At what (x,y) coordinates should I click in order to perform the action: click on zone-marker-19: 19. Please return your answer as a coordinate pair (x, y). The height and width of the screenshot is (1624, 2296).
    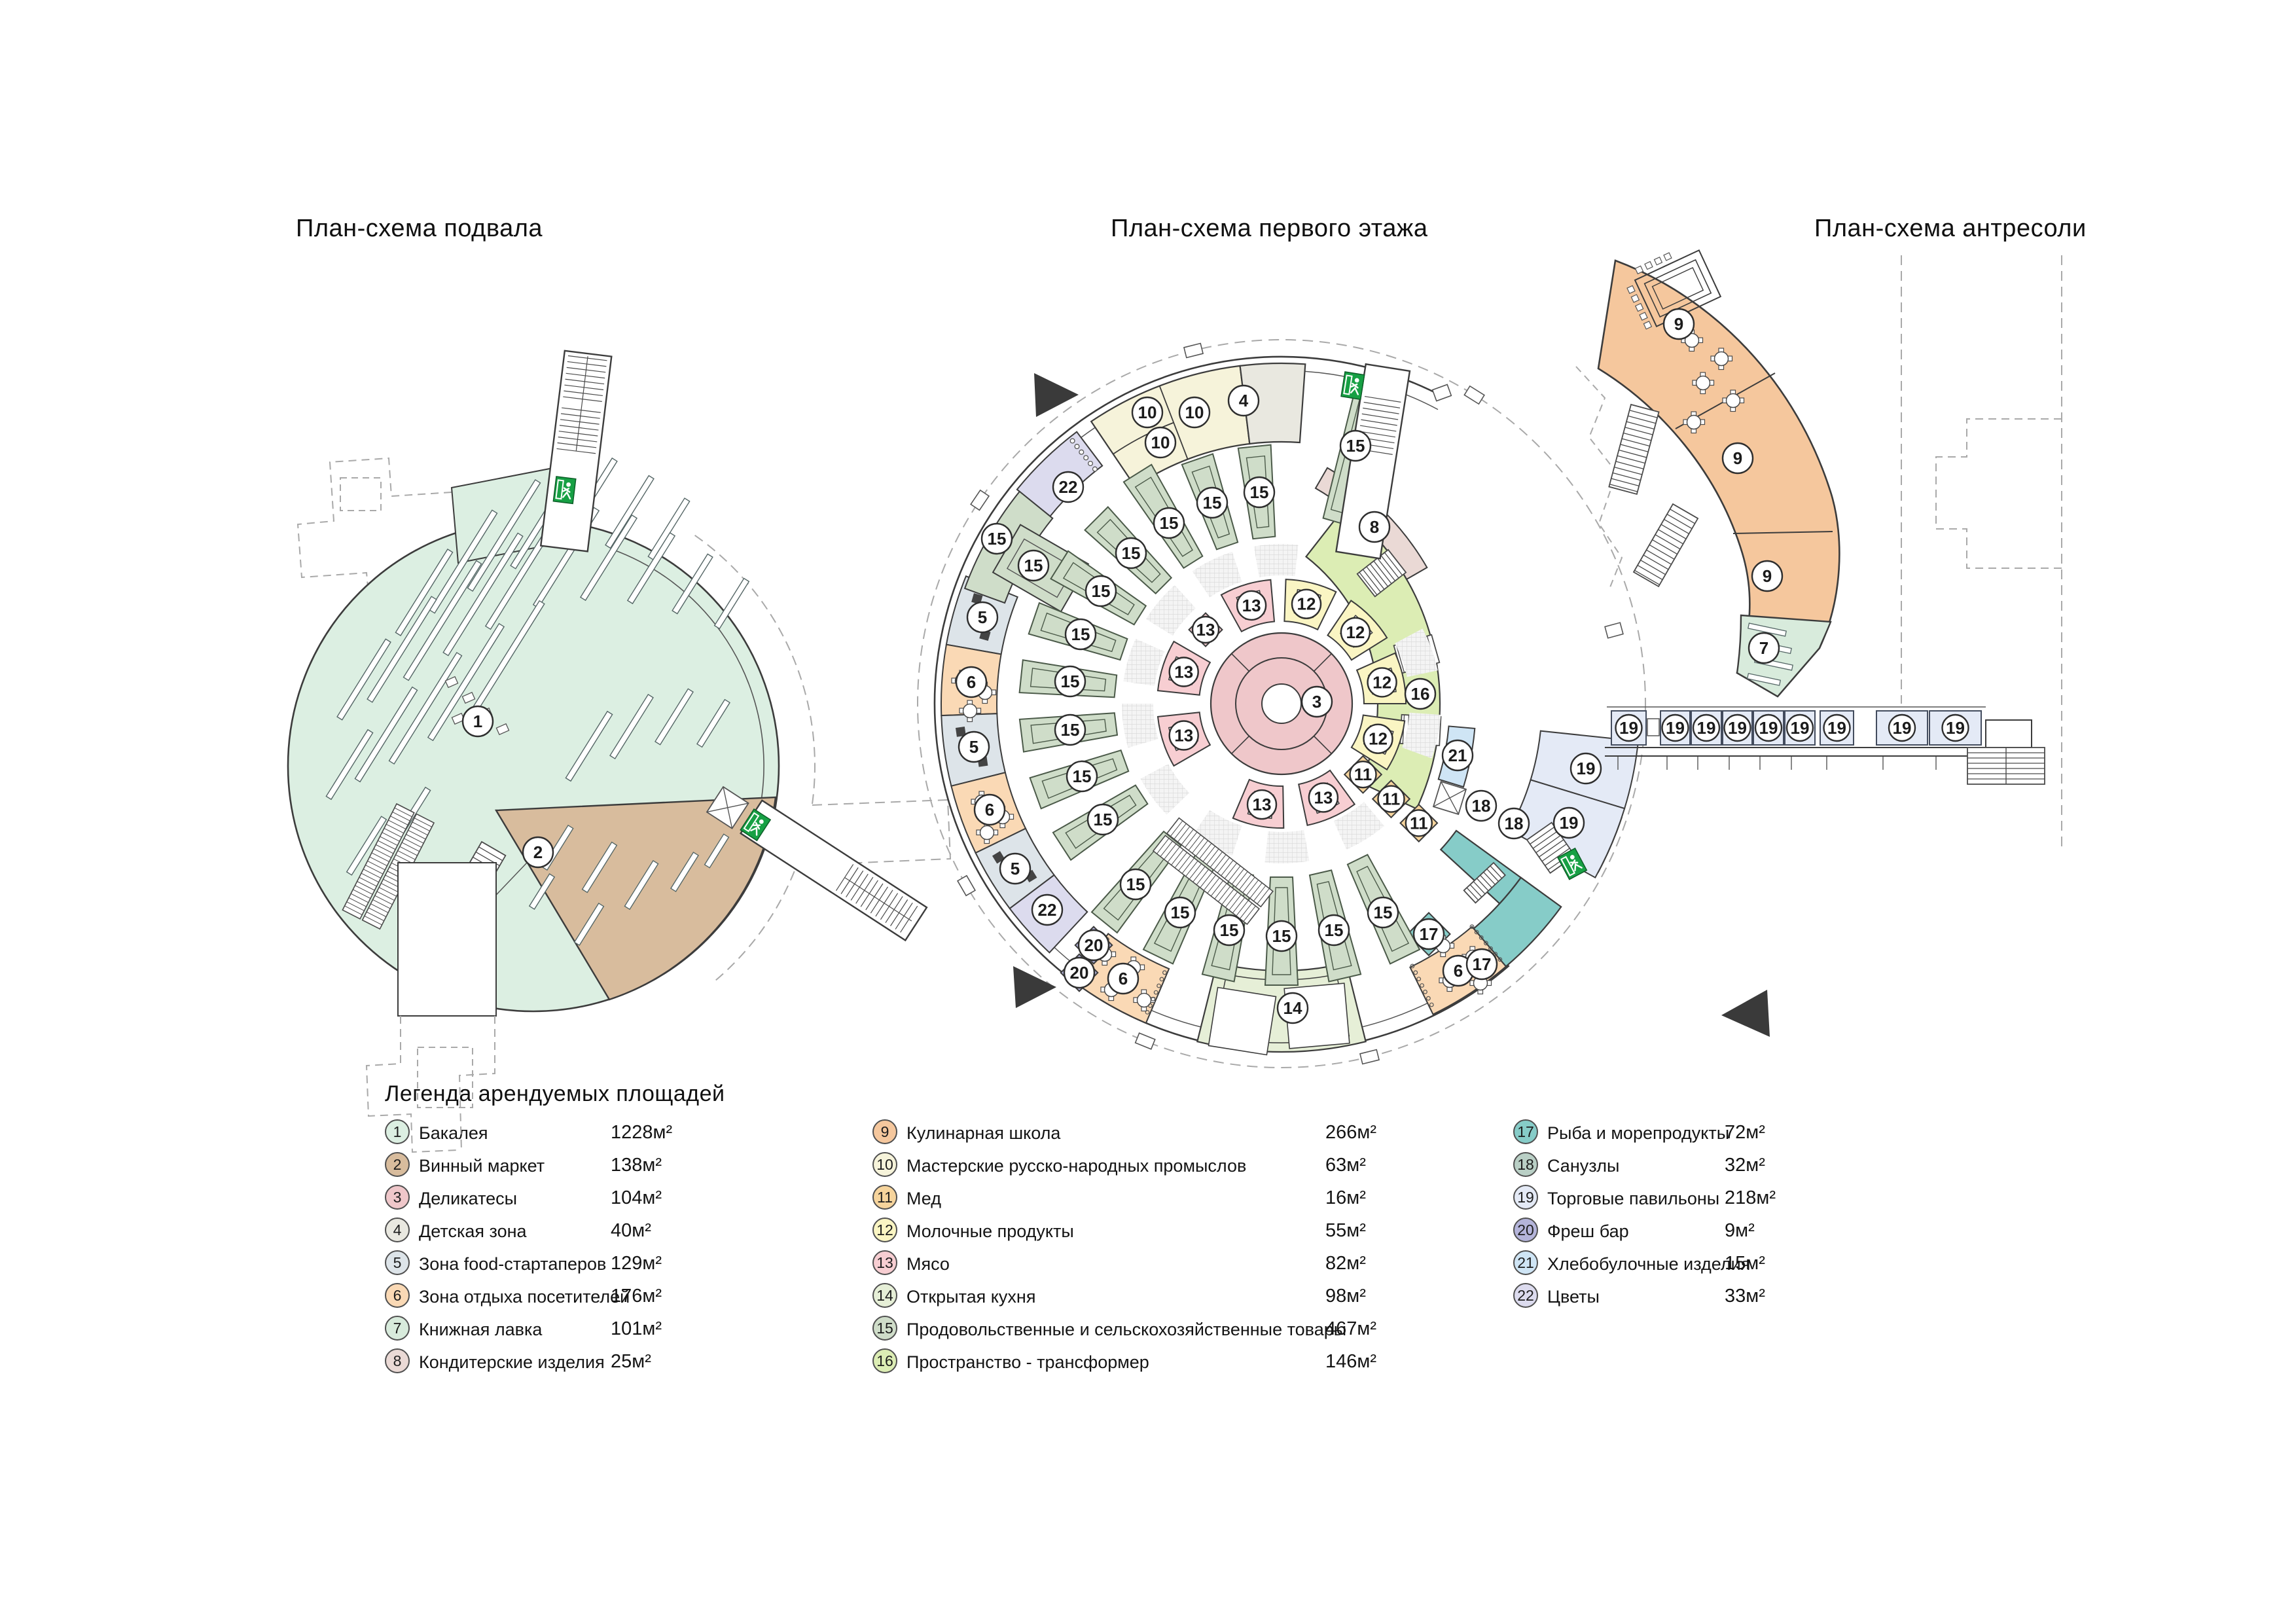
    Looking at the image, I should click on (1955, 727).